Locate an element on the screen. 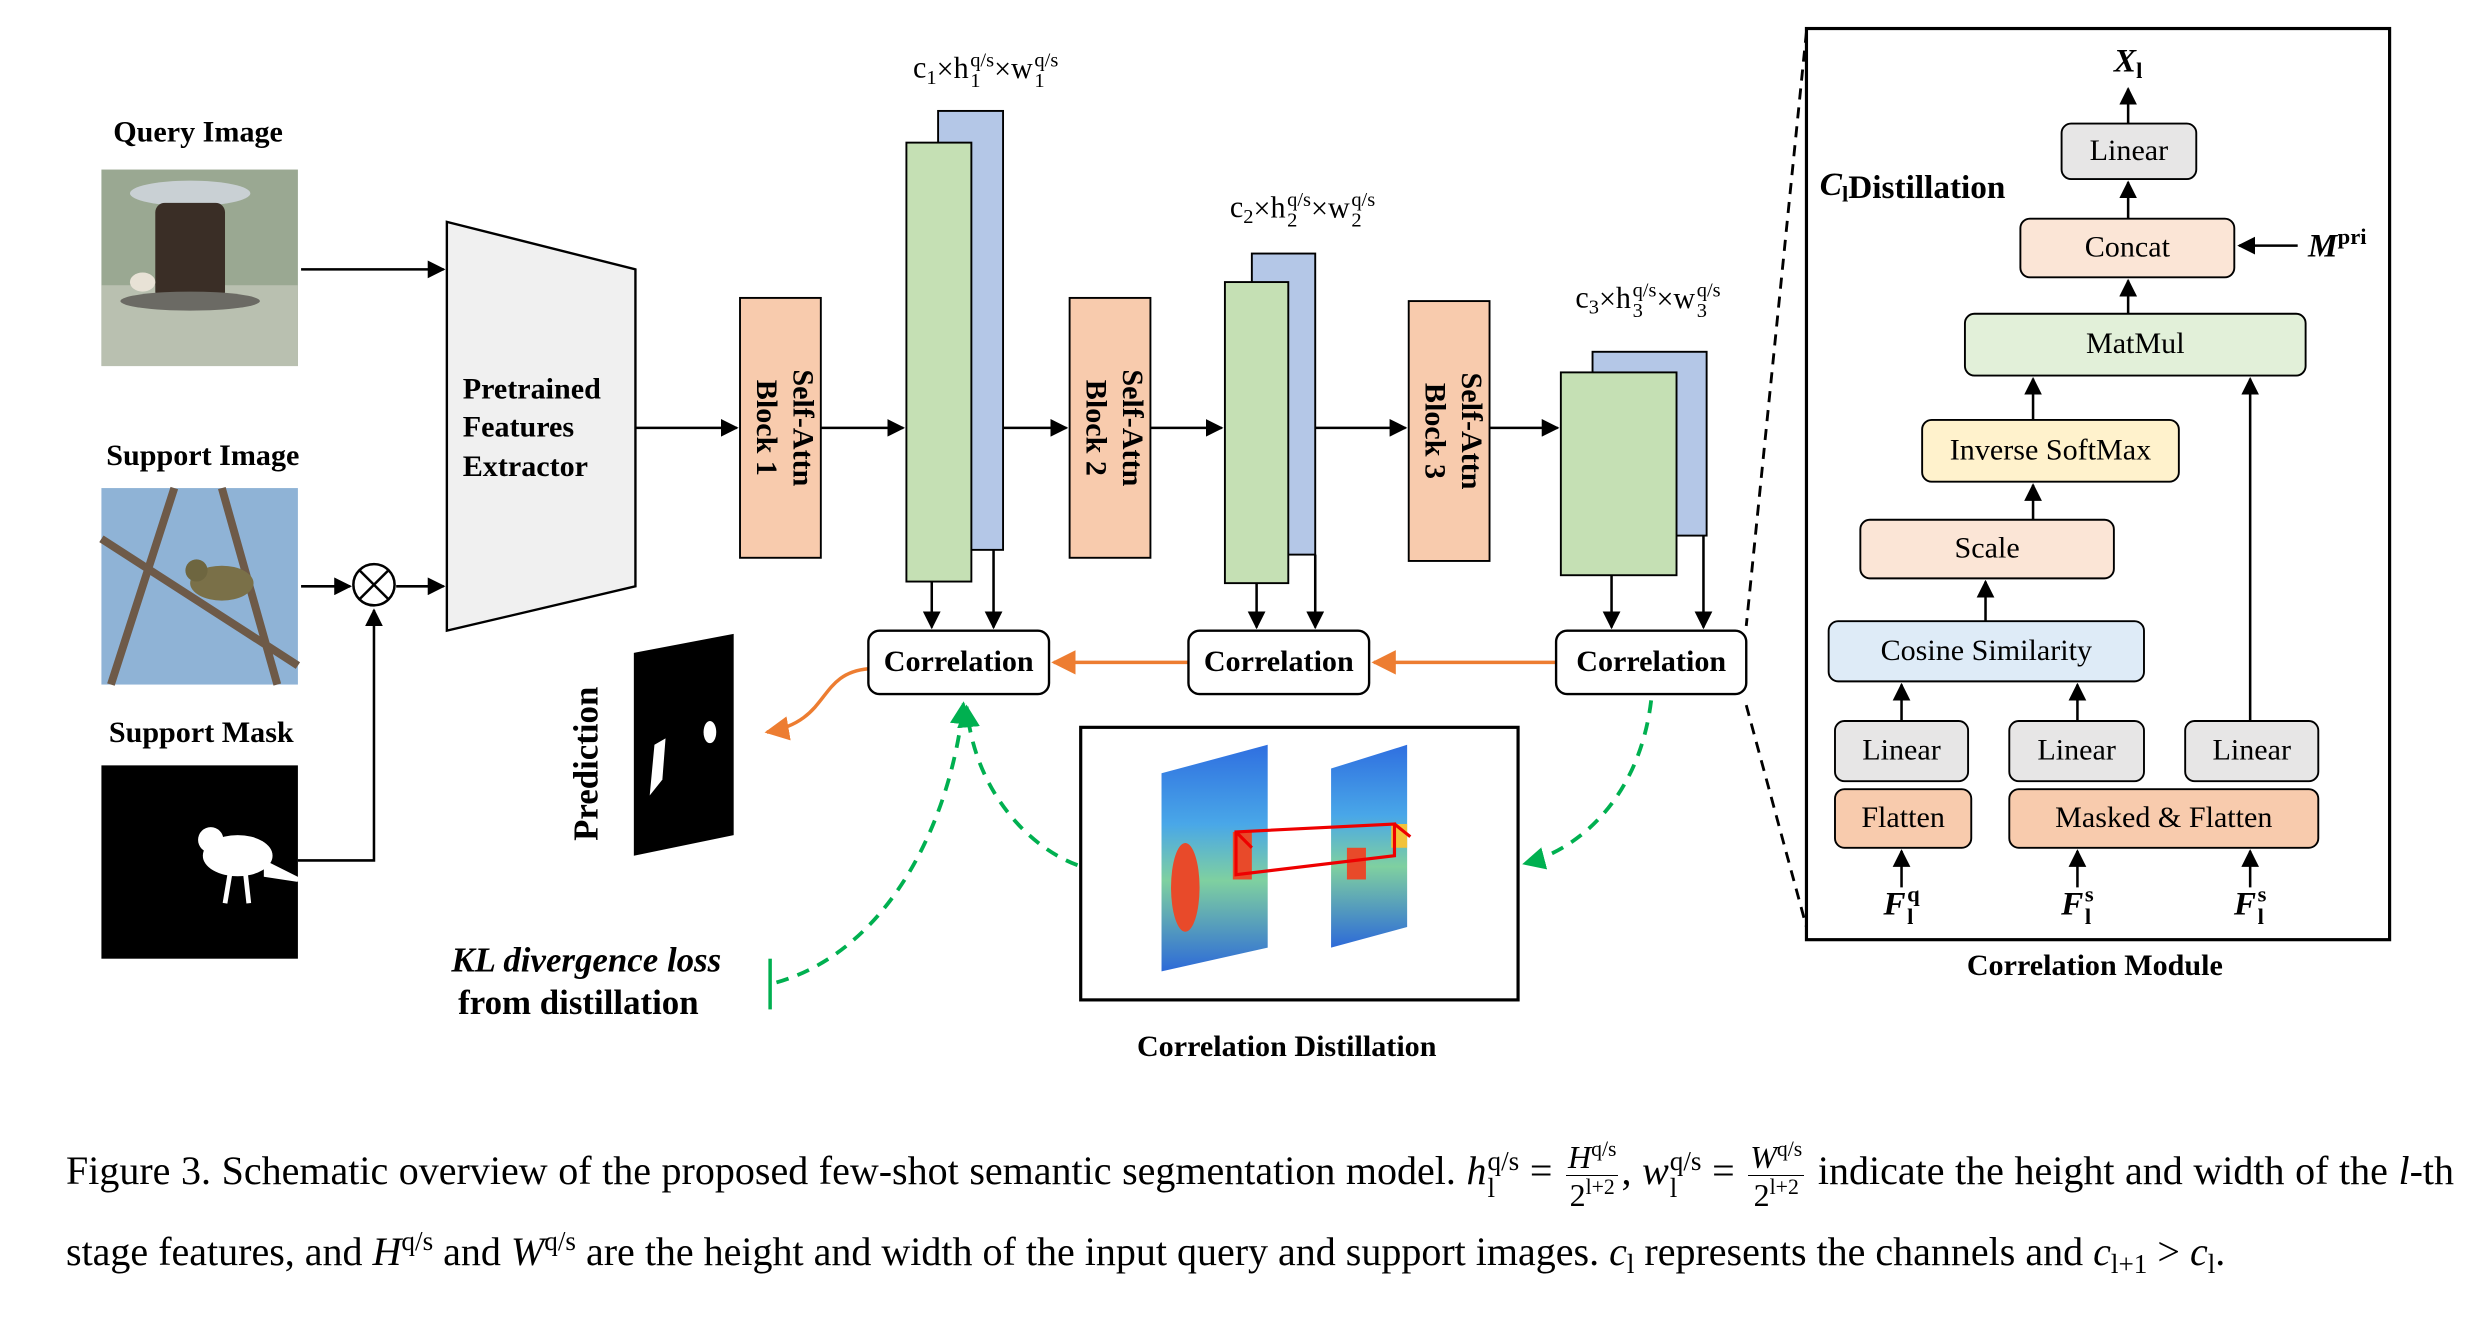  extractor-label: Extractor is located at coordinates (525, 466).